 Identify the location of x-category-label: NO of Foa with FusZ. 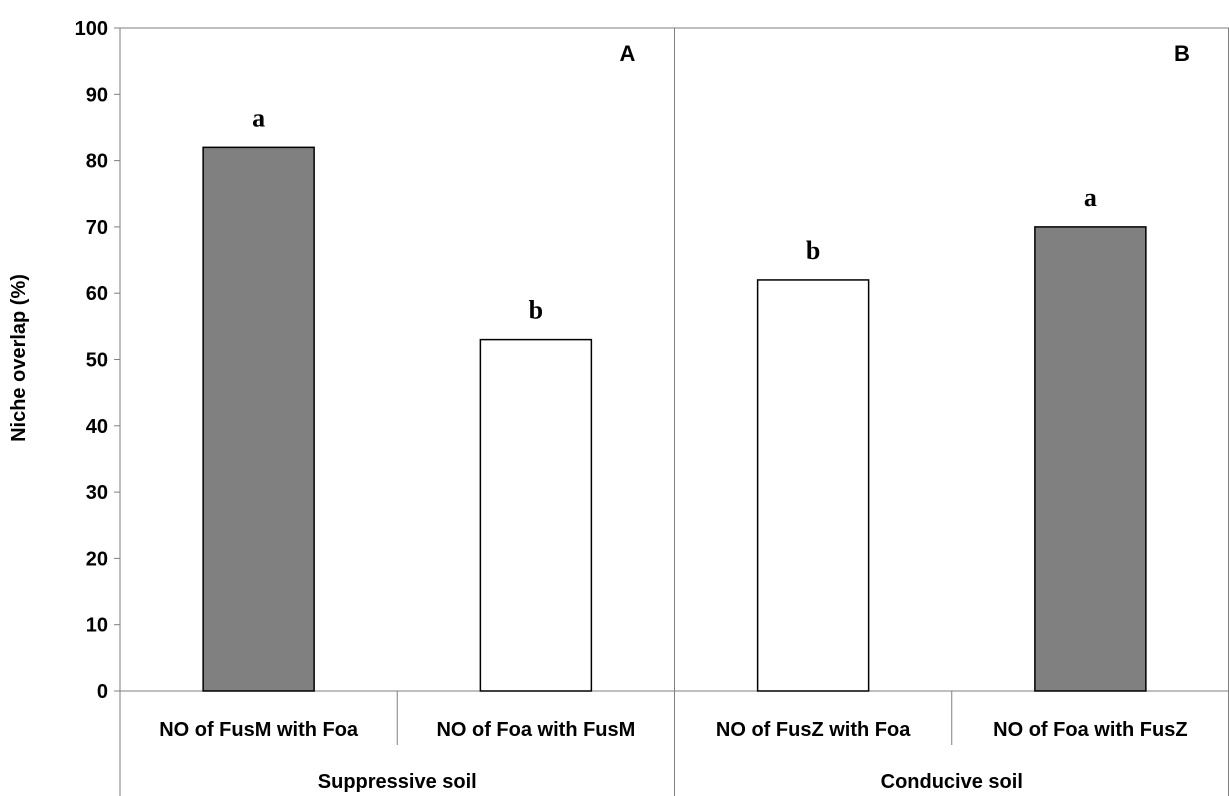
(1090, 730).